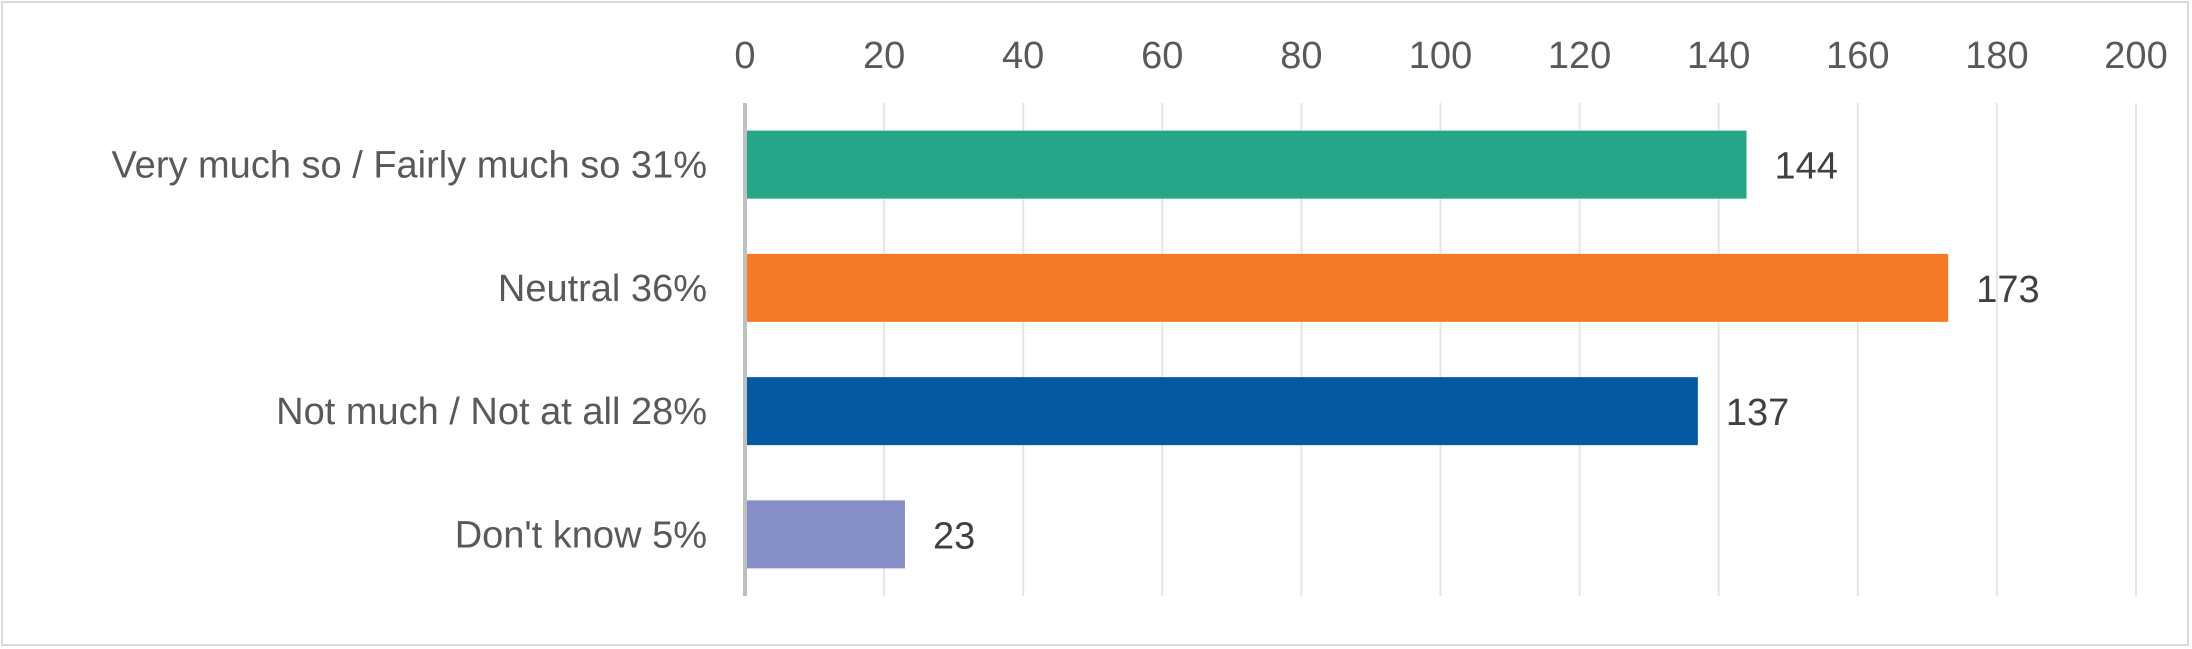 This screenshot has width=2192, height=649. I want to click on category-label: Very much so / Fairly much so 31%, so click(409, 166).